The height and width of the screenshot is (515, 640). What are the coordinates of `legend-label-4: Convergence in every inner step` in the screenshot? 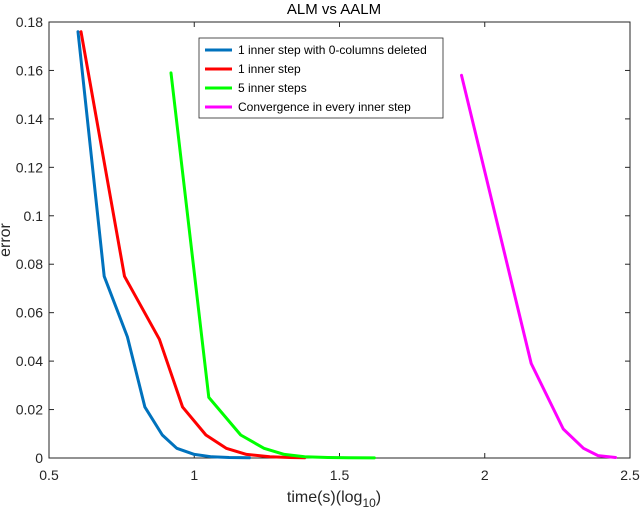 It's located at (324, 107).